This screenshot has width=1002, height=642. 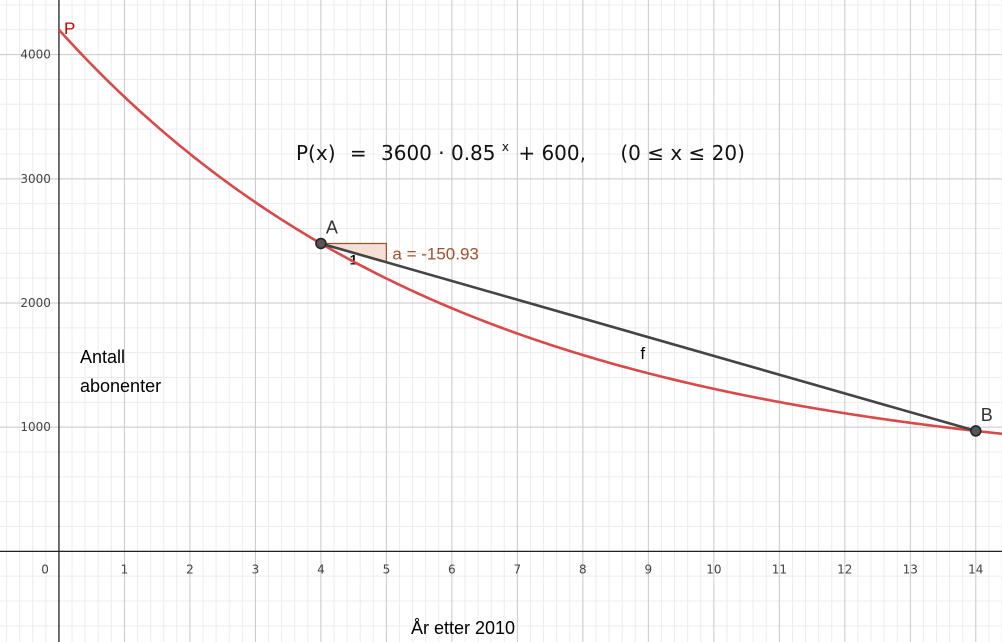 What do you see at coordinates (321, 569) in the screenshot?
I see `x-tick-label: 4` at bounding box center [321, 569].